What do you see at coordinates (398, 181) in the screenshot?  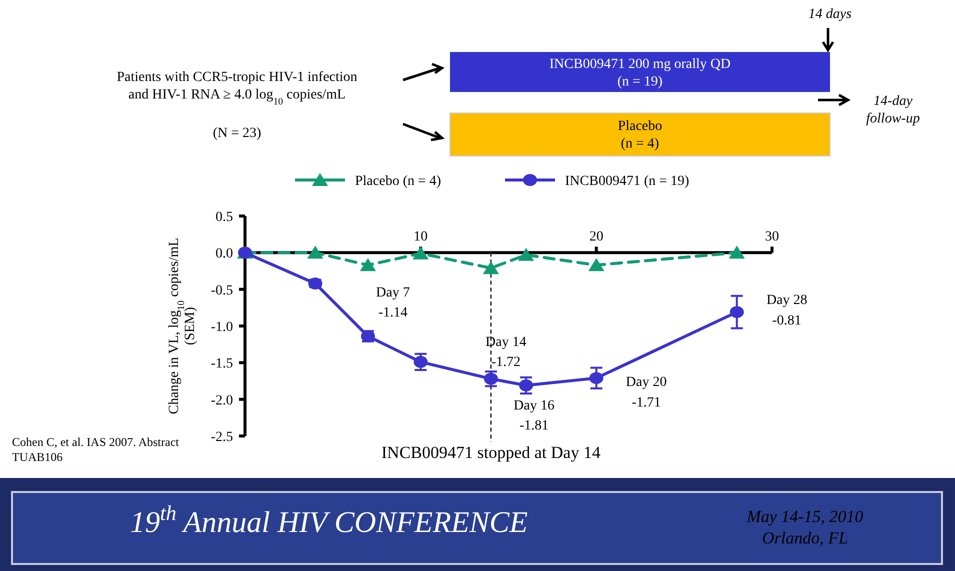 I see `legend-label: Placebo (n = 4)` at bounding box center [398, 181].